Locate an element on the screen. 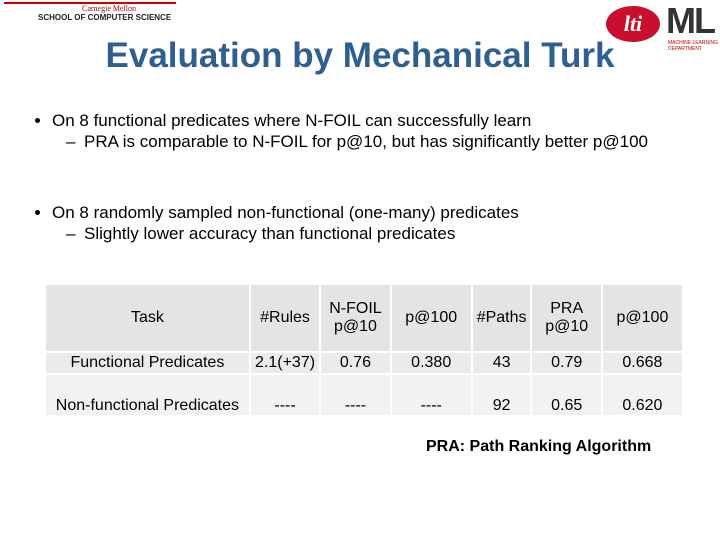  table-cell: 43 is located at coordinates (501, 363).